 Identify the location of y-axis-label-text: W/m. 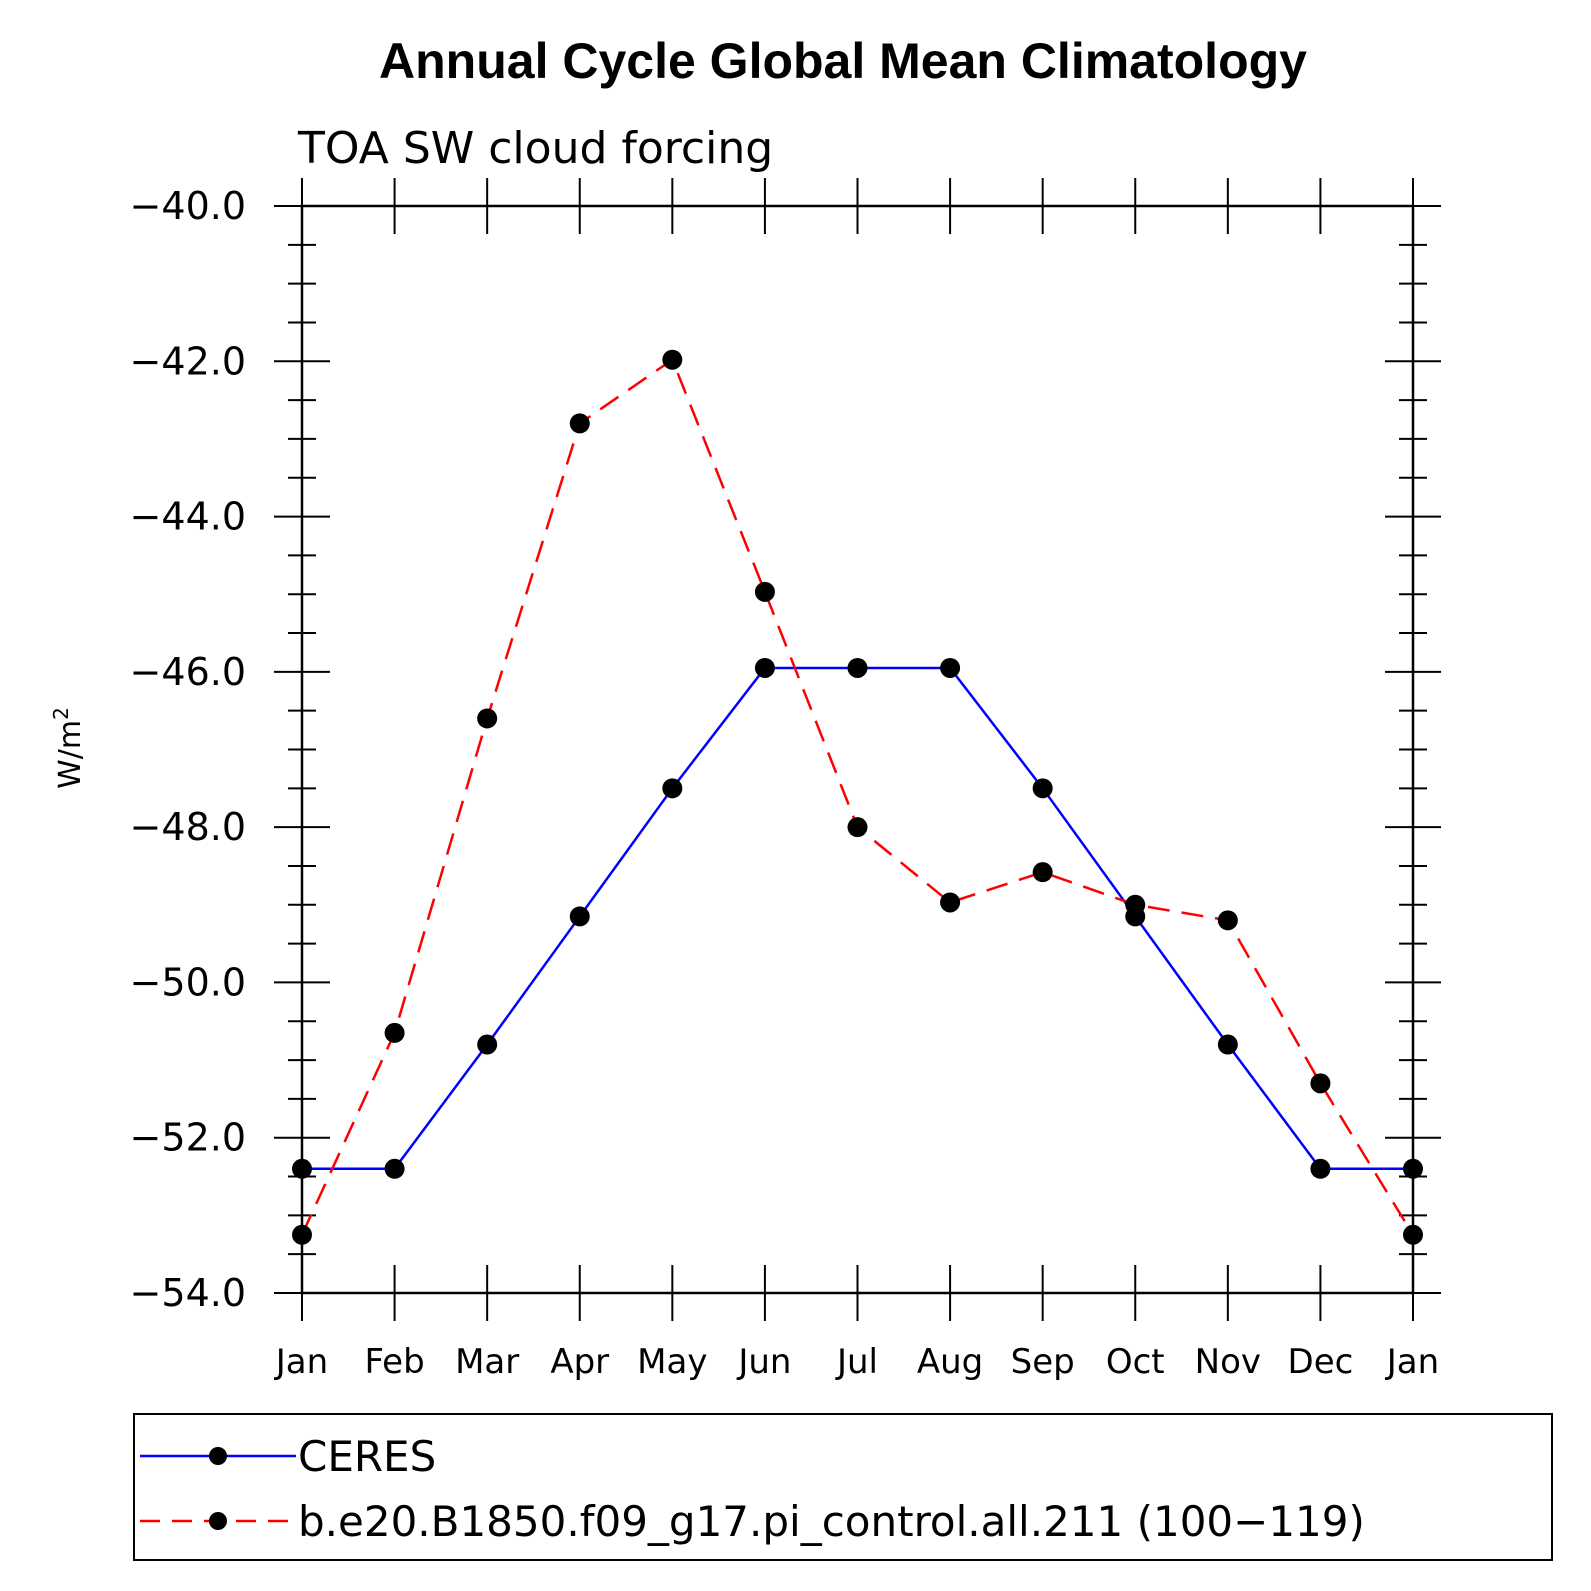
(70, 754).